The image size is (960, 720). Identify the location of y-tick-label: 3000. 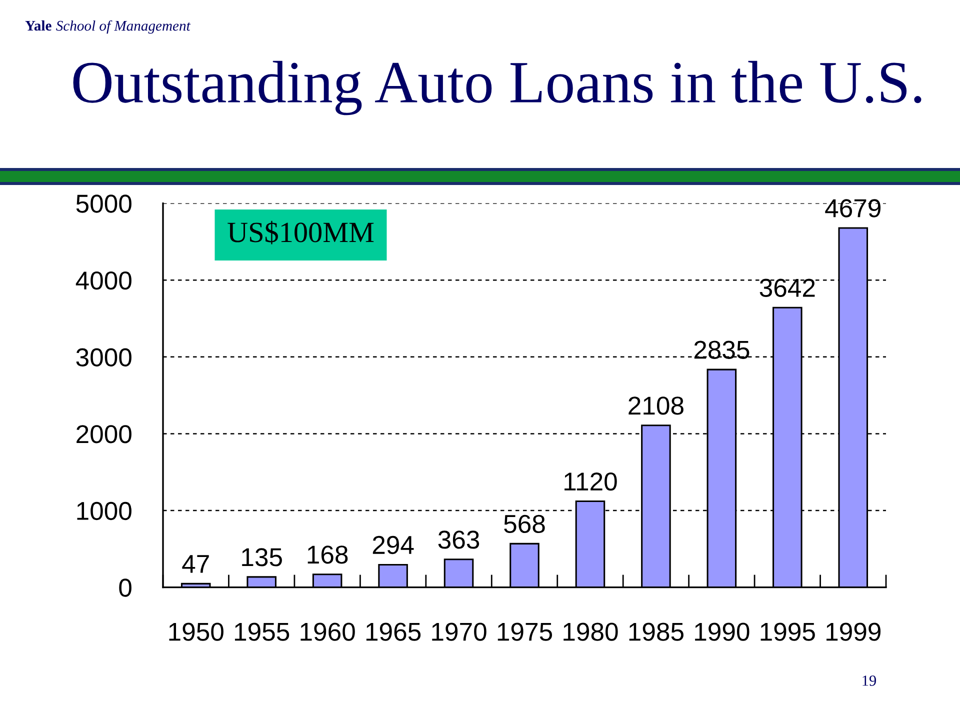
(104, 357).